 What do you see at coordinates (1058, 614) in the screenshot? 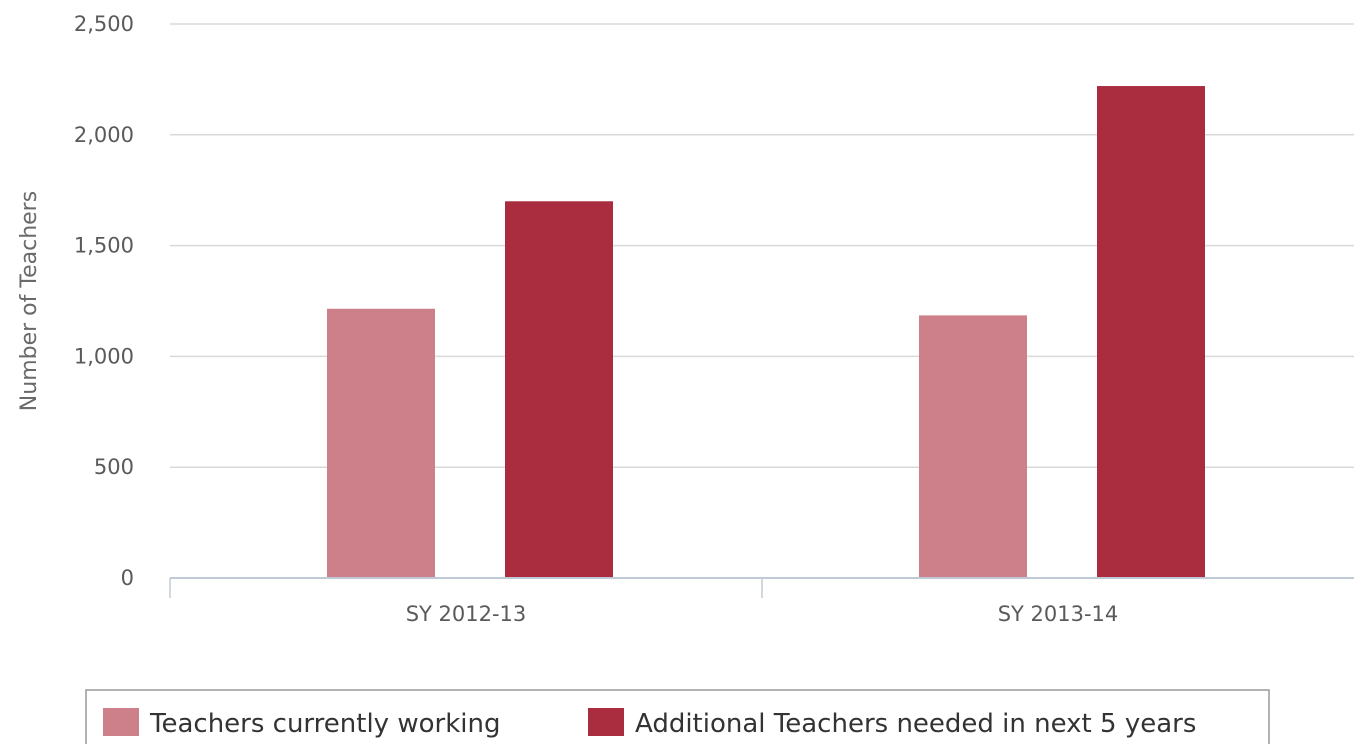
I see `x-tick-label: SY 2013-14` at bounding box center [1058, 614].